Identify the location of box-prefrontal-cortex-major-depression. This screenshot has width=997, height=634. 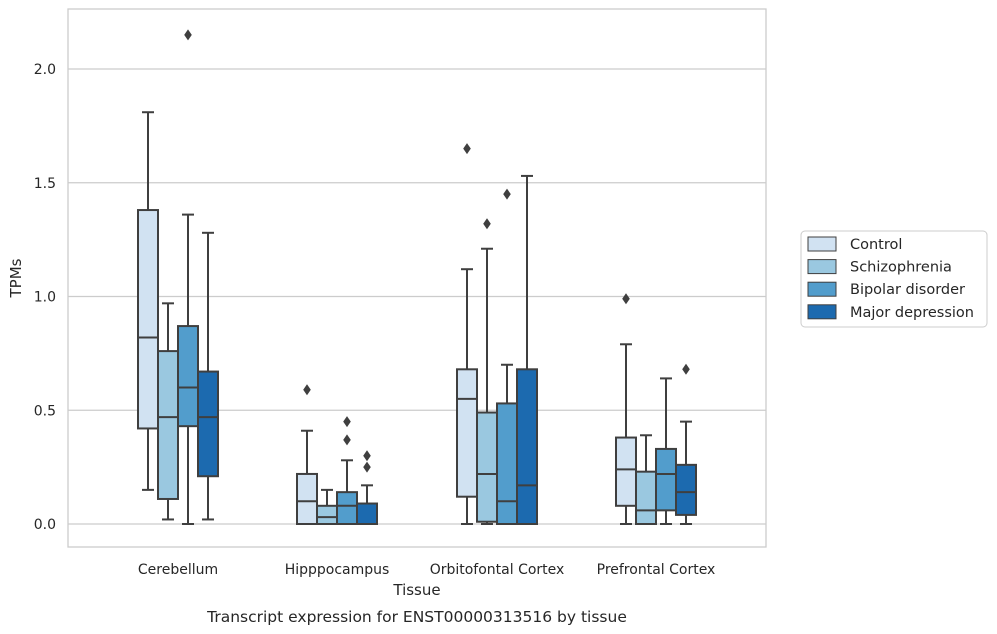
(686, 444).